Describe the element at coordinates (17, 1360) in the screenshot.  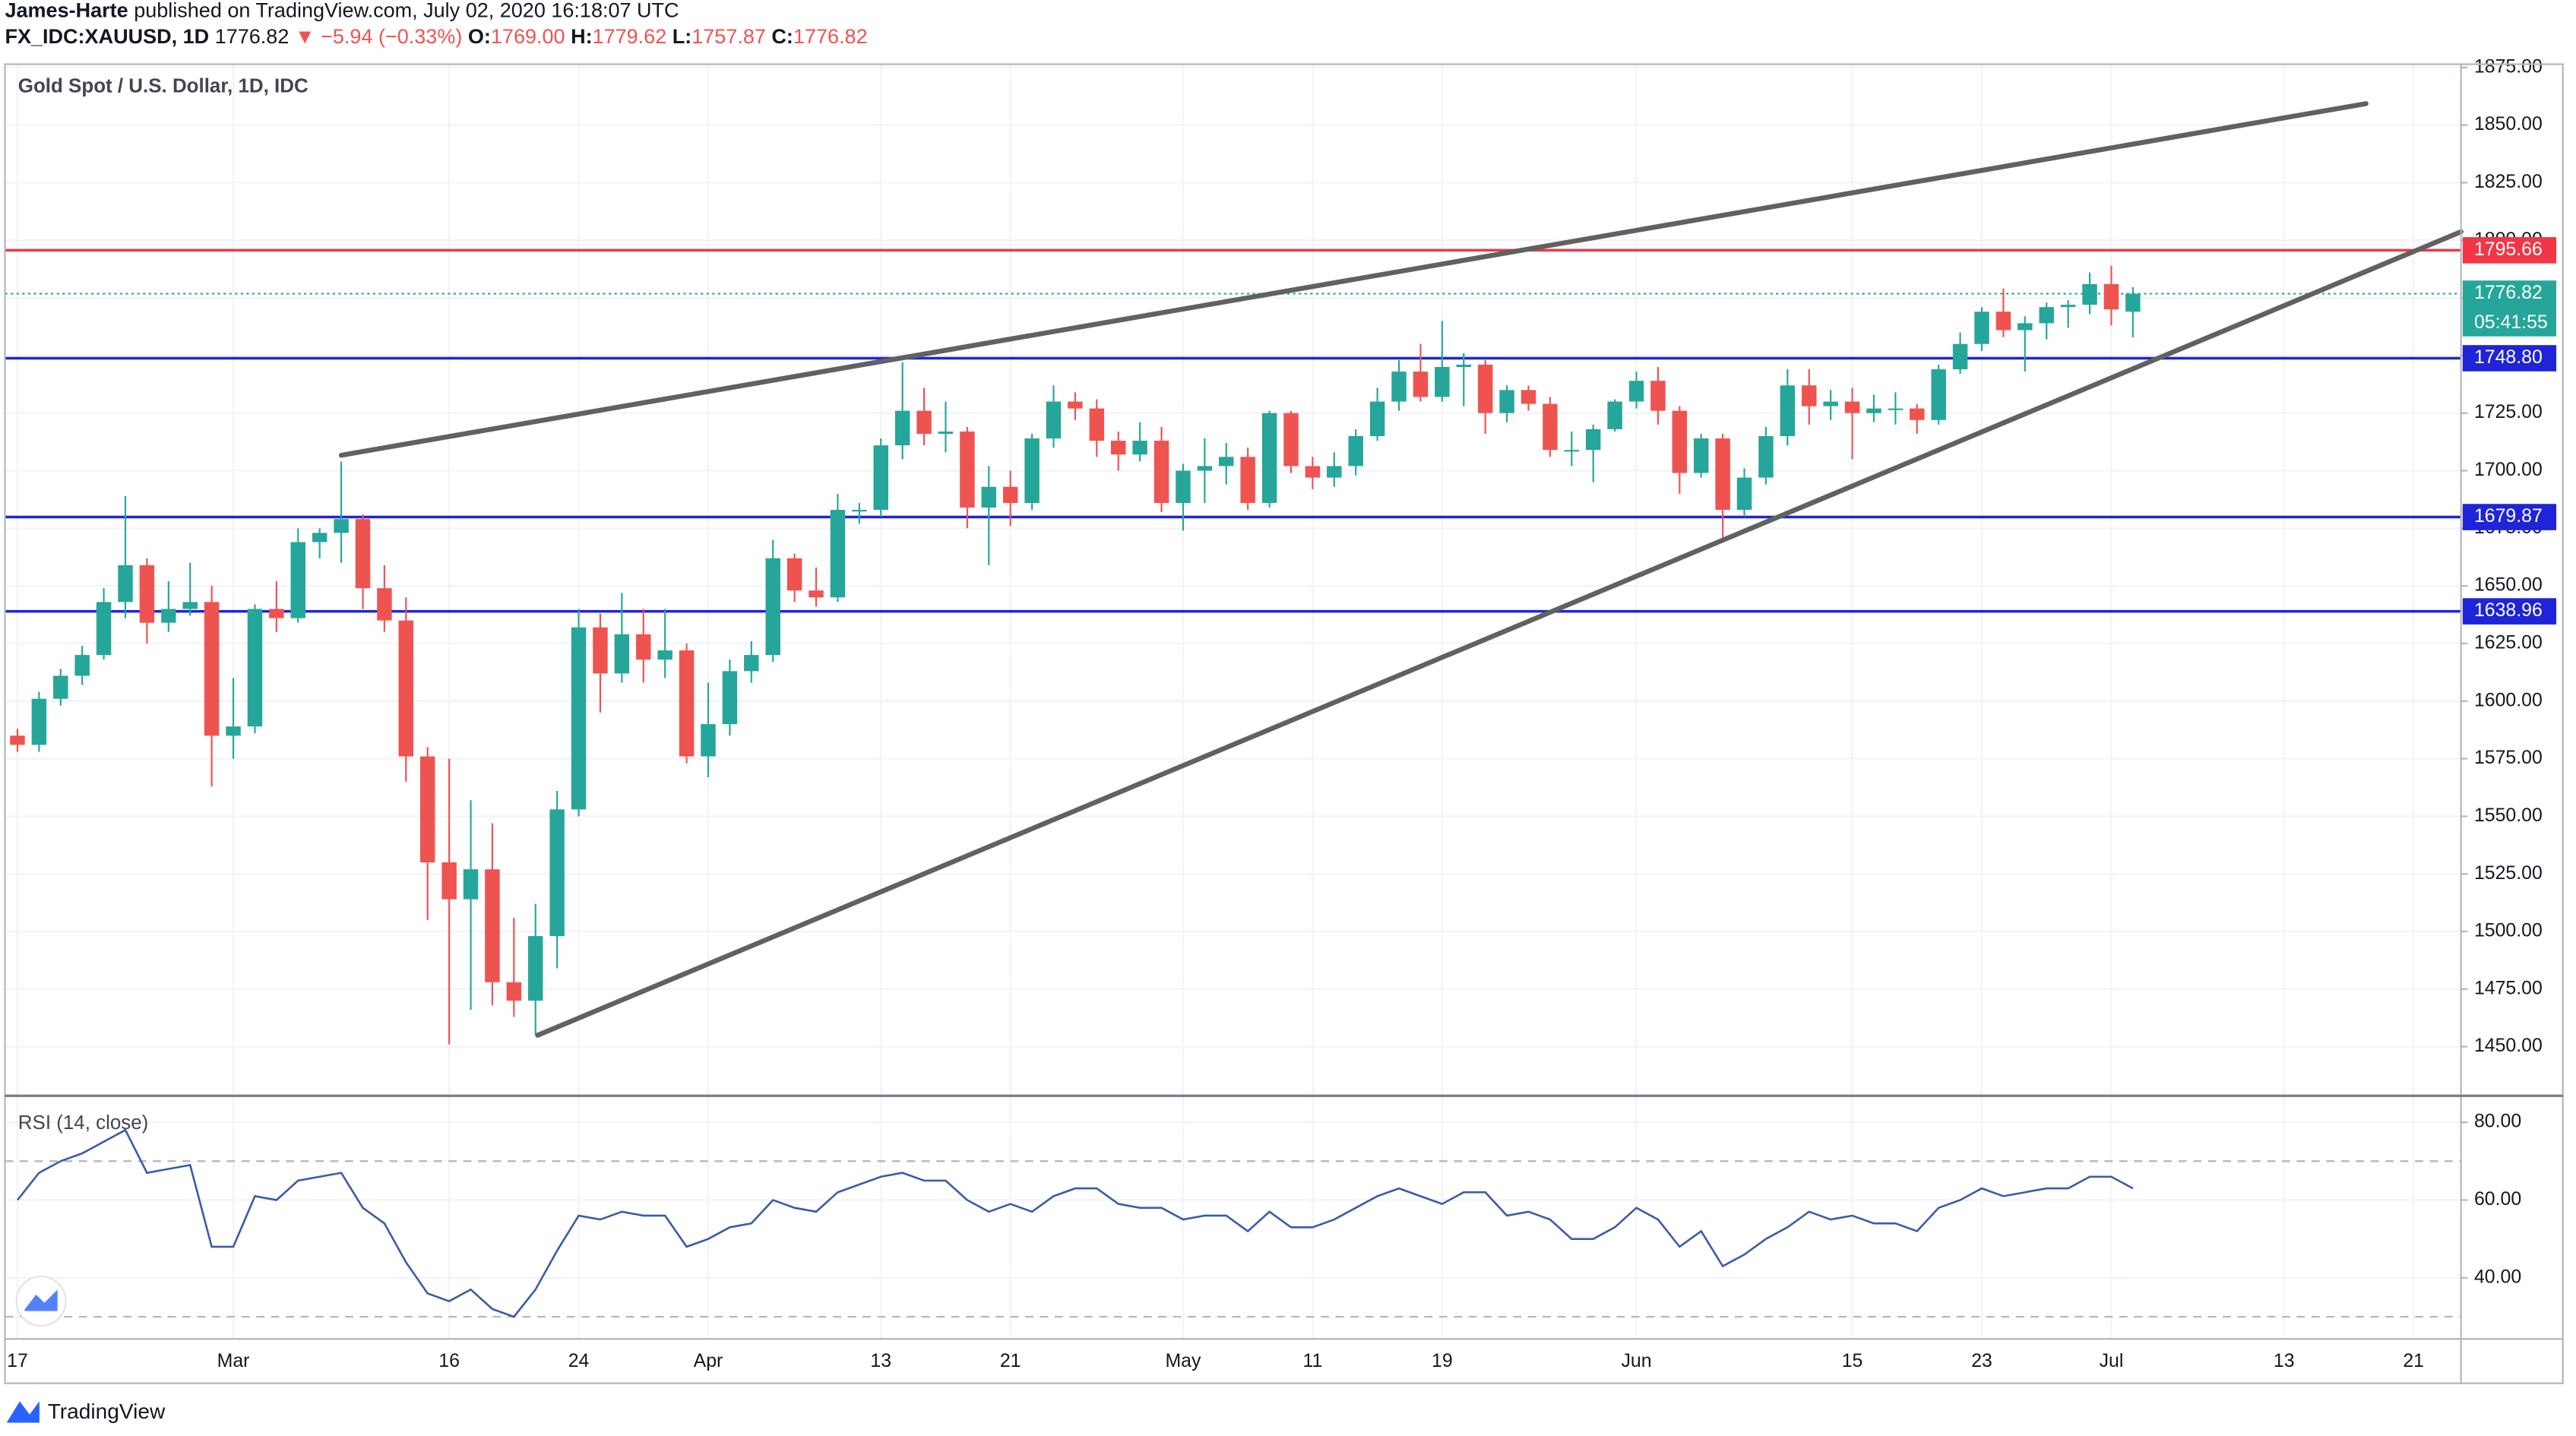
I see `x-tick-label: 17` at that location.